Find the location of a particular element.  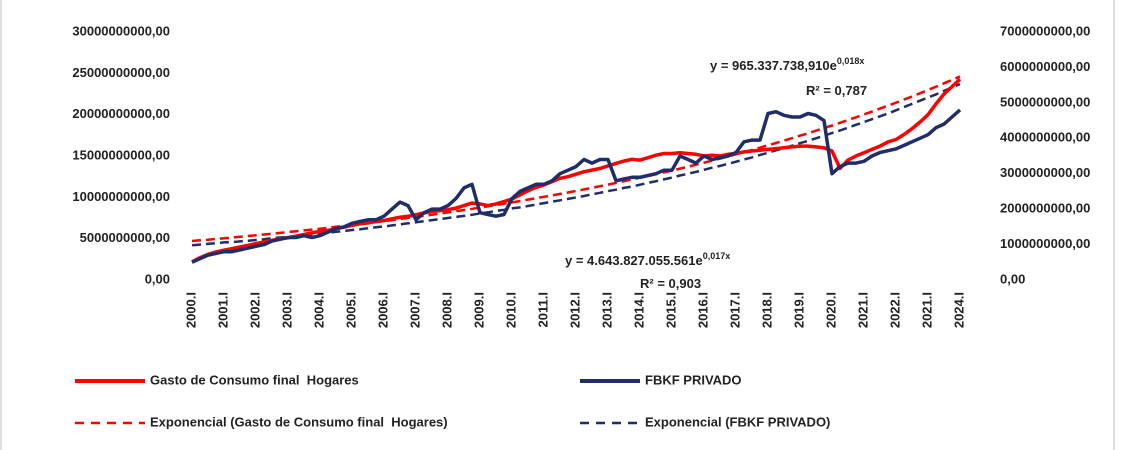

x-tick-label: 2011.I is located at coordinates (542, 309).